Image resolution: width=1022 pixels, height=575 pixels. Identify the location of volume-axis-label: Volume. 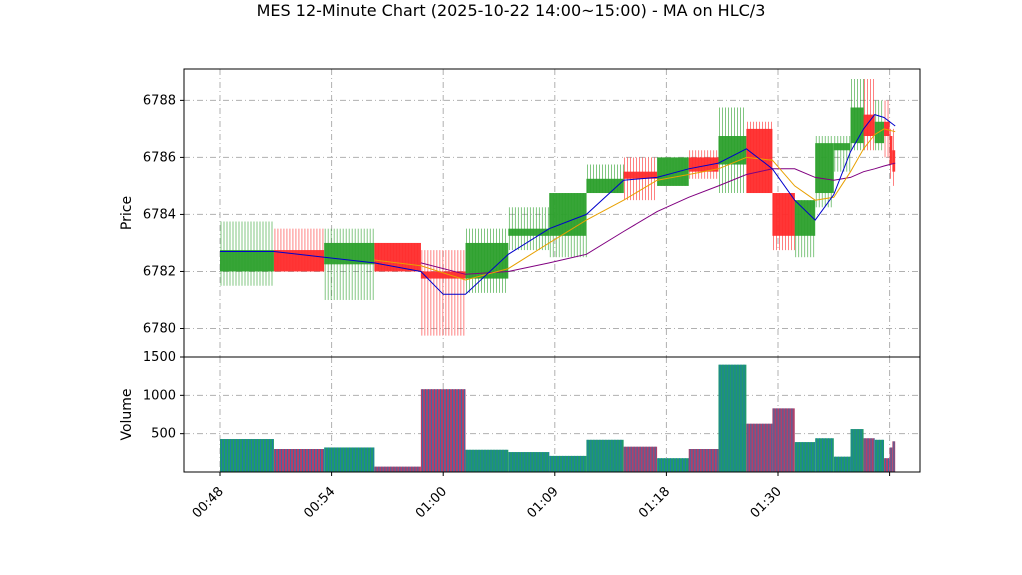
(127, 414).